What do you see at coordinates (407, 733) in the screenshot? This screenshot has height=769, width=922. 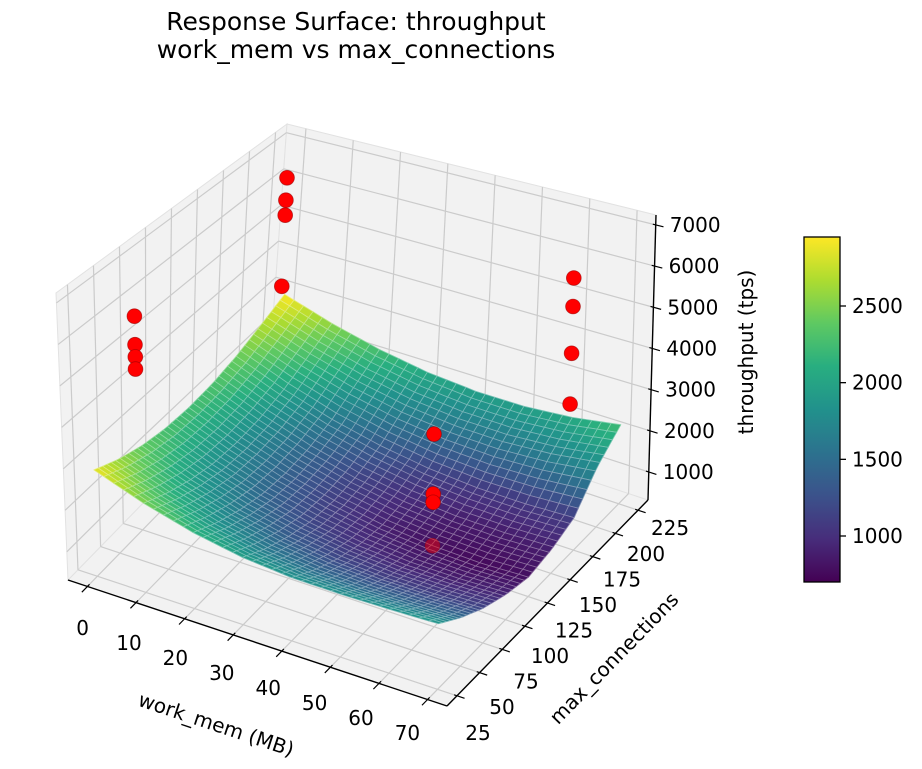 I see `x-tick-label: 70` at bounding box center [407, 733].